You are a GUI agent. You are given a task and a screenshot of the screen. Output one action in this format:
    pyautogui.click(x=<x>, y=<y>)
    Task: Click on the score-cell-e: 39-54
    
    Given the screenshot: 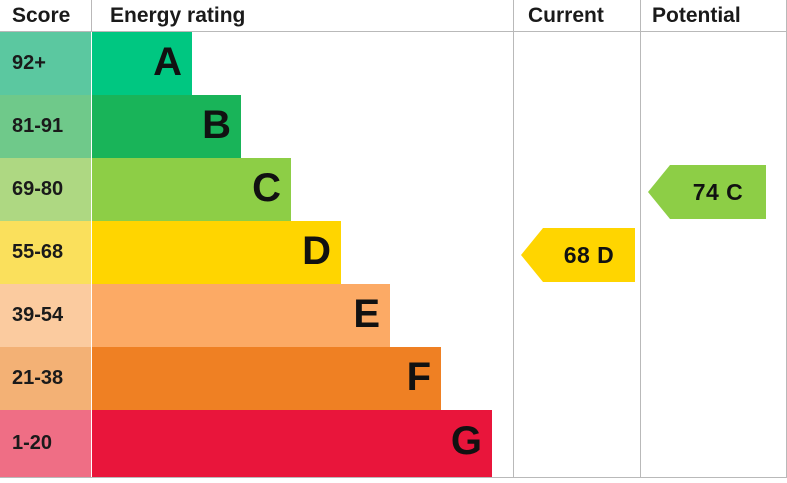 What is the action you would take?
    pyautogui.click(x=45, y=315)
    